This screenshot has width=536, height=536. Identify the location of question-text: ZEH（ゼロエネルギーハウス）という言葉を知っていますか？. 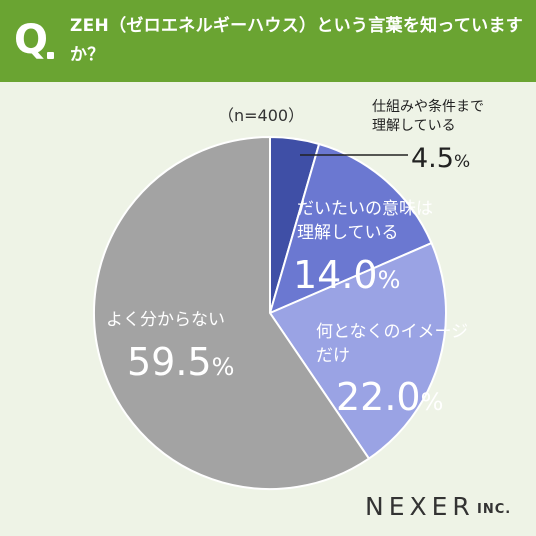
(297, 40).